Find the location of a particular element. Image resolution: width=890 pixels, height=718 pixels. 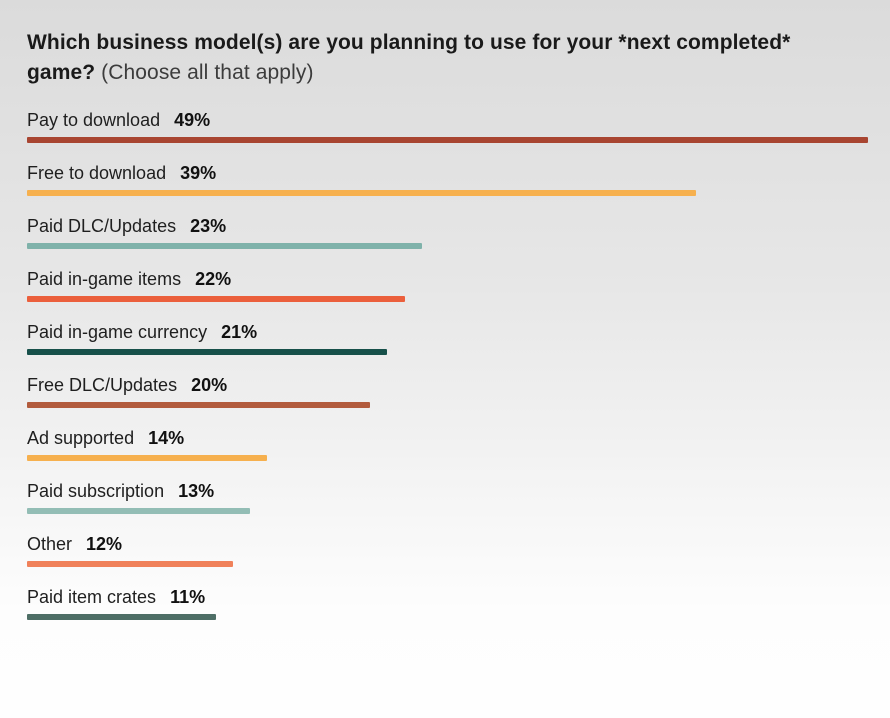

bar-row-labels: Free DLC/Updates 20% is located at coordinates (446, 385).